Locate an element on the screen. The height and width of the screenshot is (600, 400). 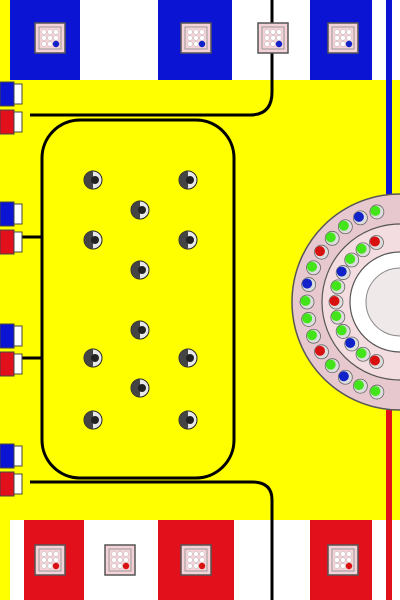
top-tiles is located at coordinates (196, 38).